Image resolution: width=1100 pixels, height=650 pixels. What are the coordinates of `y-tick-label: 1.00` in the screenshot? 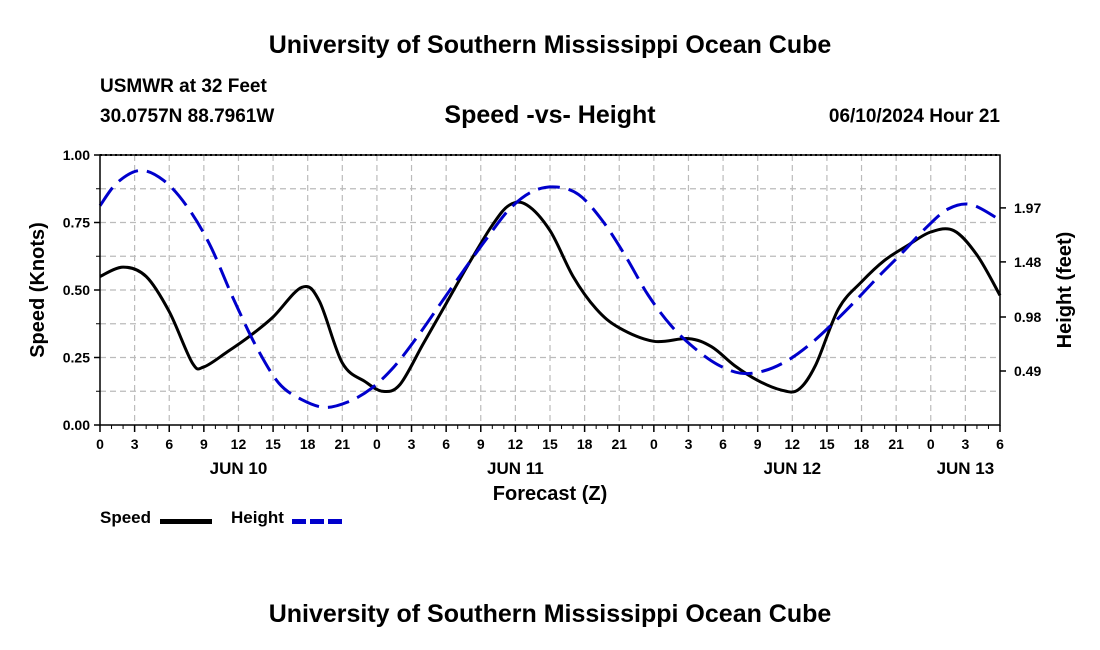 It's located at (76, 155).